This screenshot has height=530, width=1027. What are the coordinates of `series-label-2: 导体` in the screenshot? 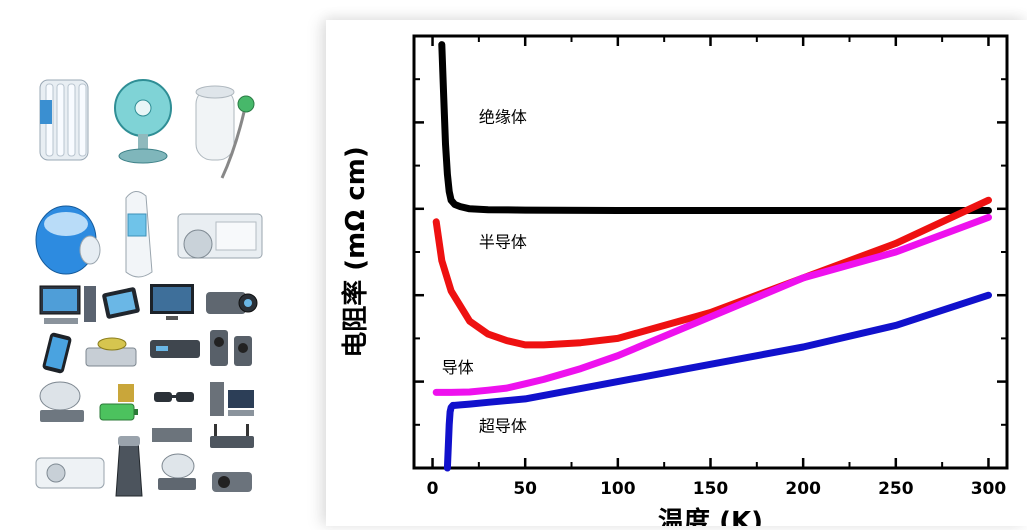 It's located at (458, 367).